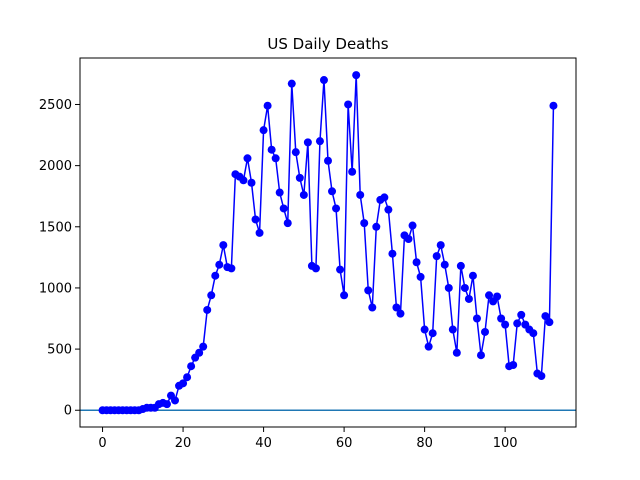 The width and height of the screenshot is (640, 480). Describe the element at coordinates (183, 443) in the screenshot. I see `x-tick-label: 20` at that location.